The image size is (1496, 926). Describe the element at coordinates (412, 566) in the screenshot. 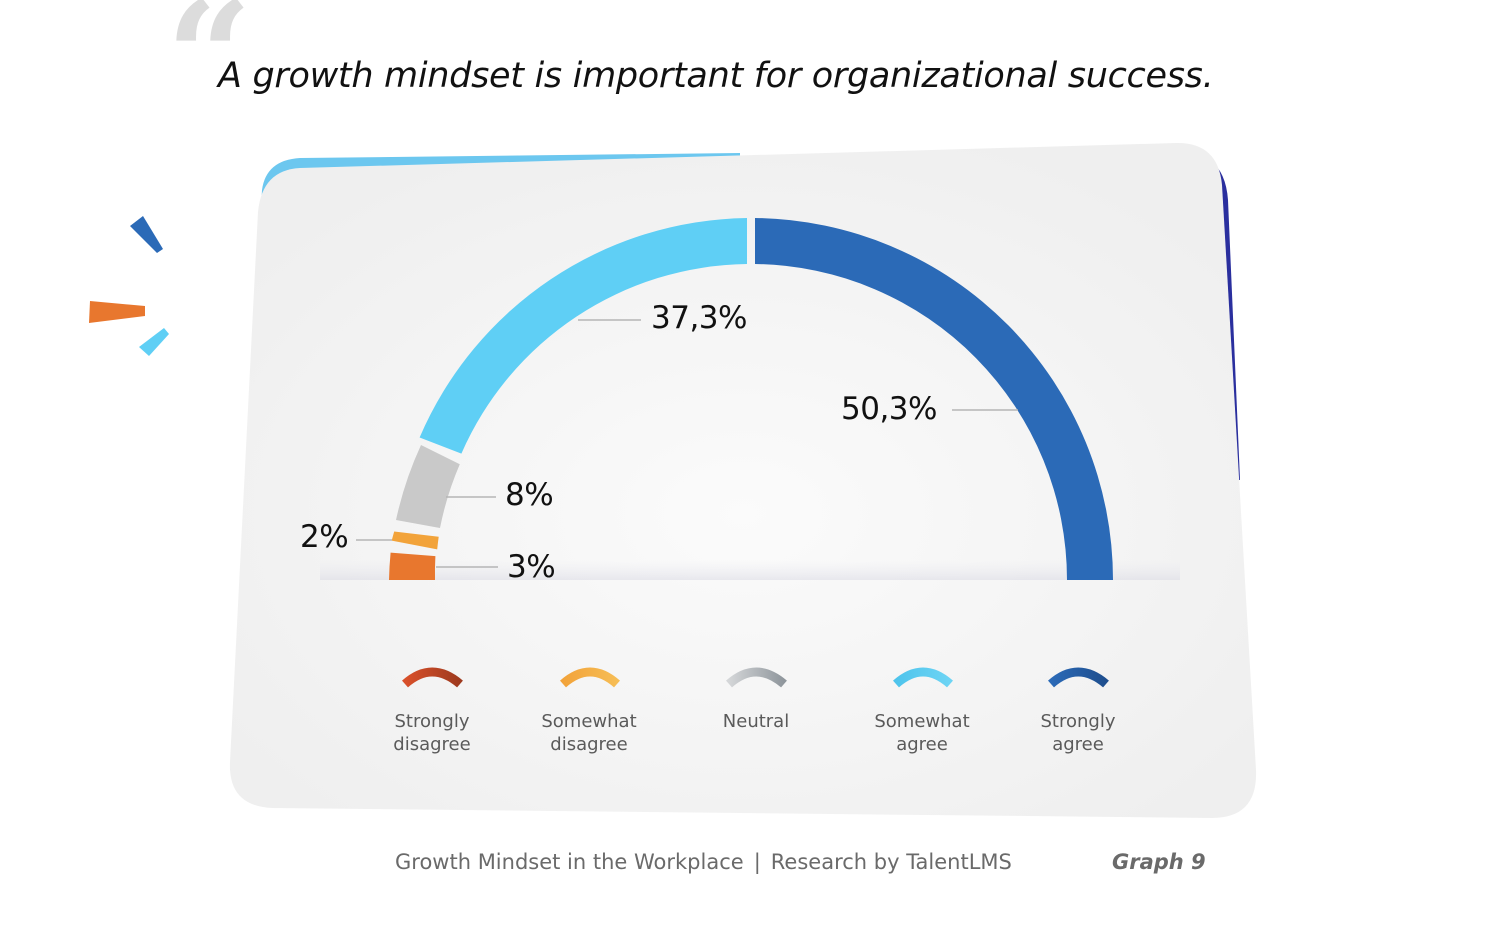

I see `arc-strongly-disagree` at that location.